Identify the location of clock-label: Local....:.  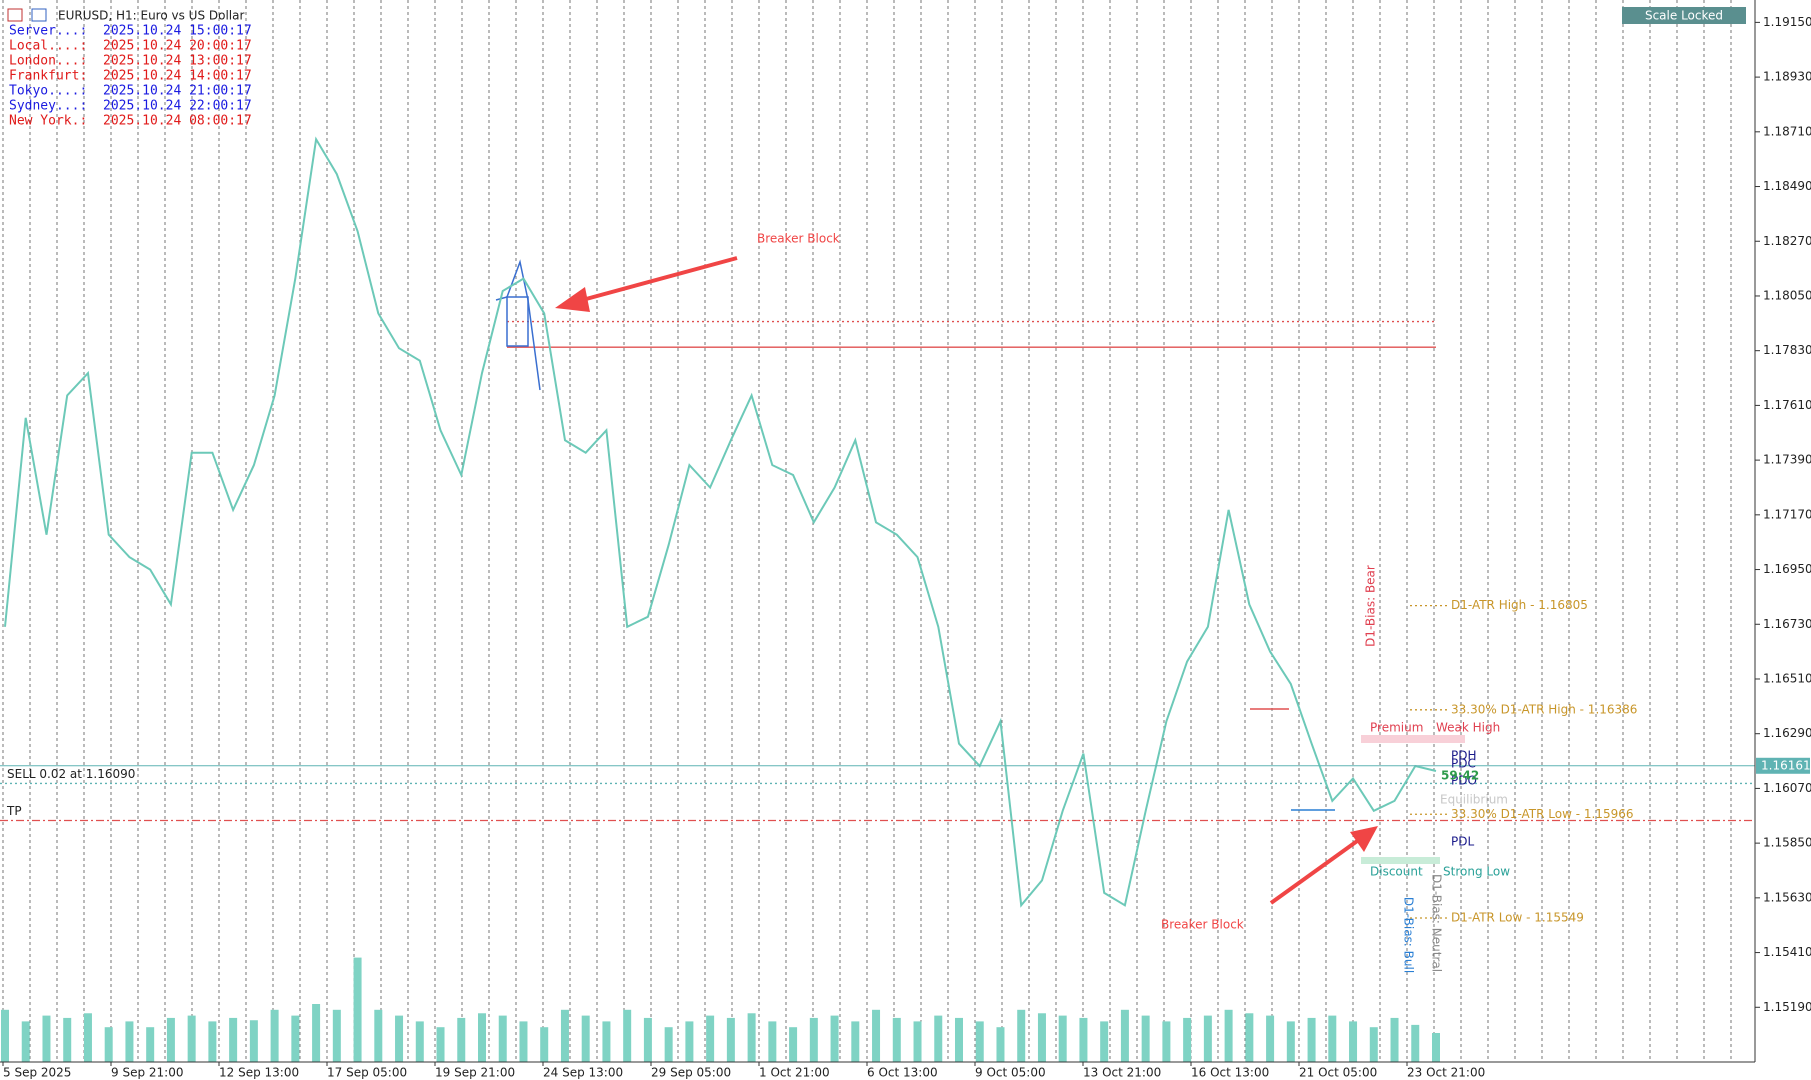
(48, 46).